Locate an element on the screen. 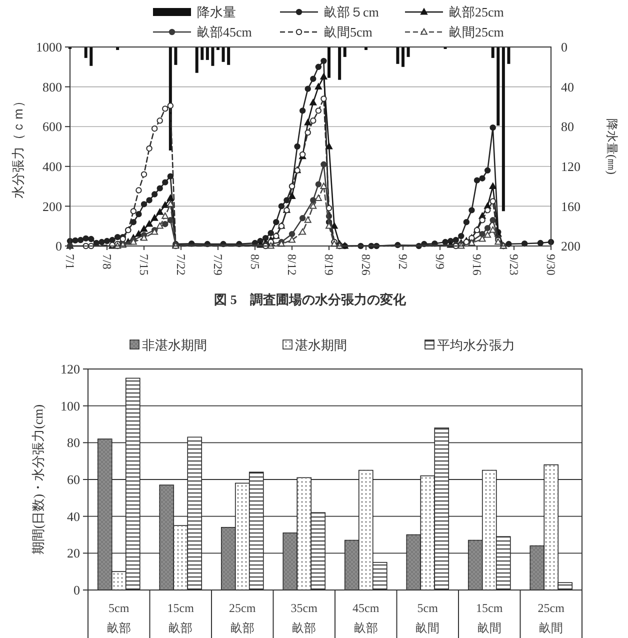  x-tick-label: 7/8 is located at coordinates (107, 262).